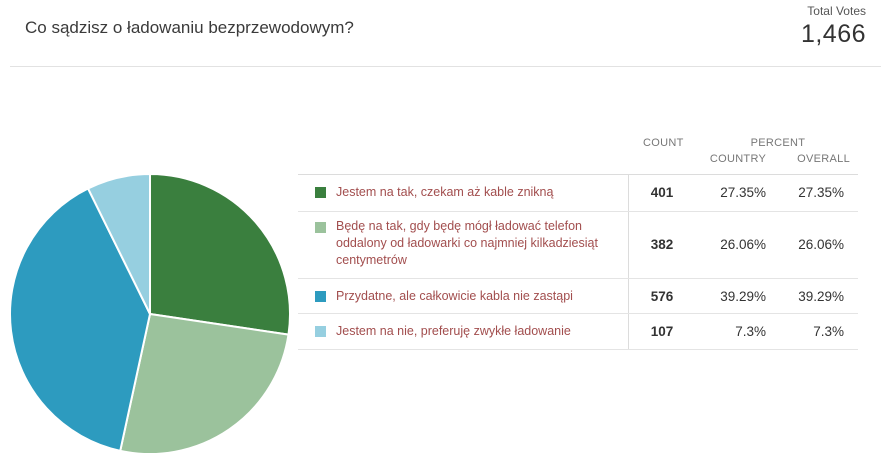  I want to click on total-votes: Total Votes 1,466, so click(833, 26).